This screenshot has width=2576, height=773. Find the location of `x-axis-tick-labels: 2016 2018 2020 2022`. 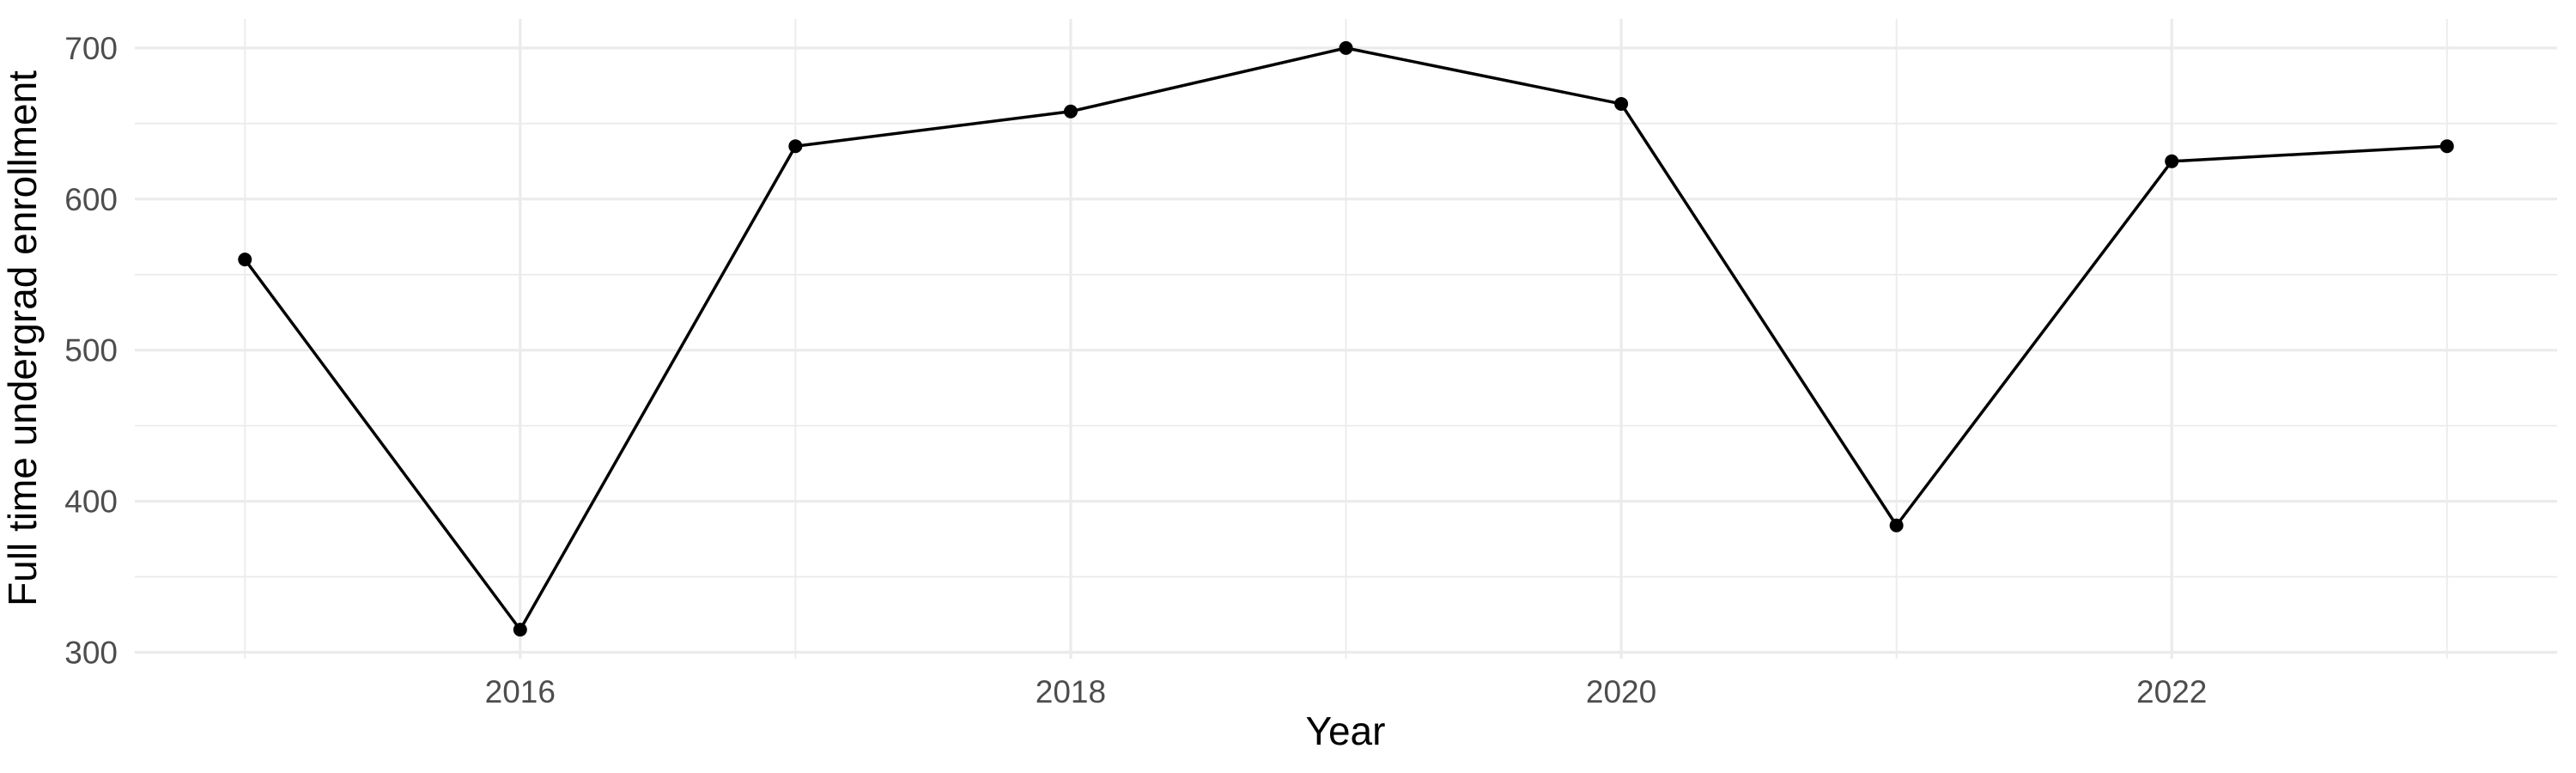

x-axis-tick-labels: 2016 2018 2020 2022 is located at coordinates (1346, 691).